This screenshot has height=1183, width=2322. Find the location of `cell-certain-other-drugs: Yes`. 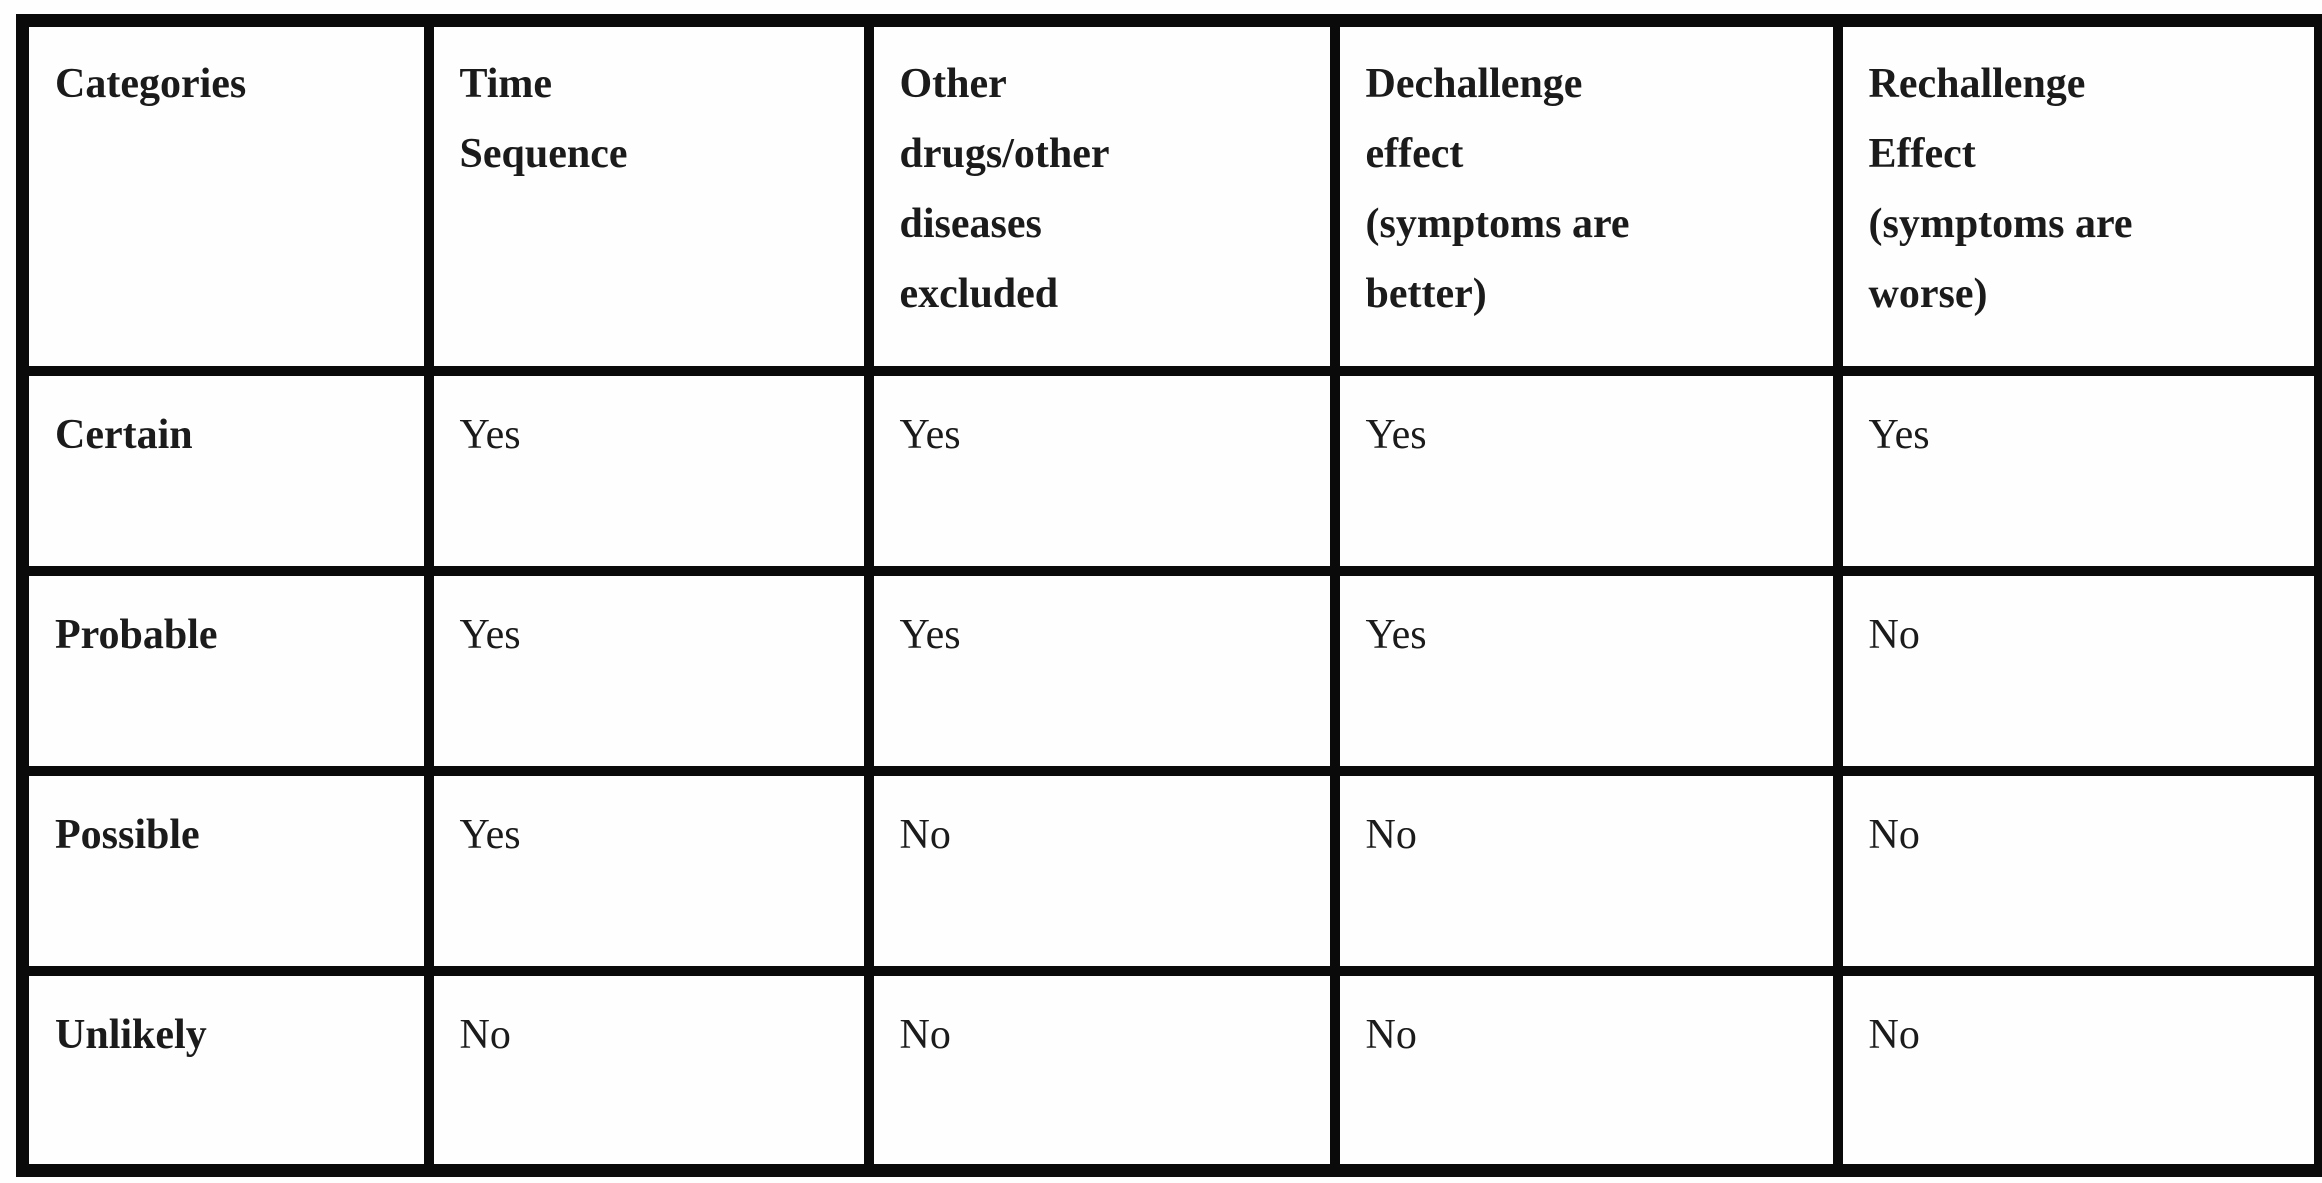

cell-certain-other-drugs: Yes is located at coordinates (1101, 470).